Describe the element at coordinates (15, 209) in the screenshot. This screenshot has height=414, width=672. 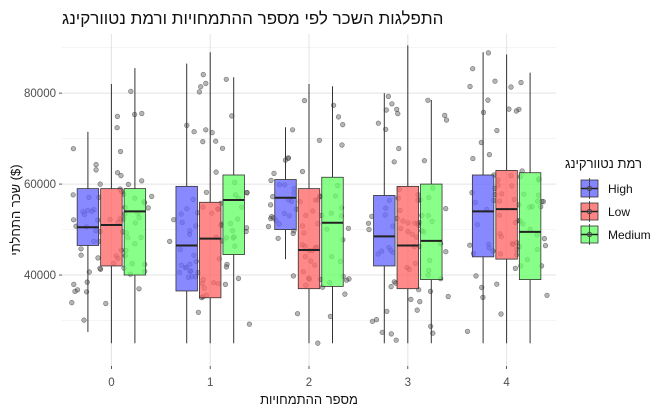
I see `y-axis-title: שכר התחלתי ($)` at that location.